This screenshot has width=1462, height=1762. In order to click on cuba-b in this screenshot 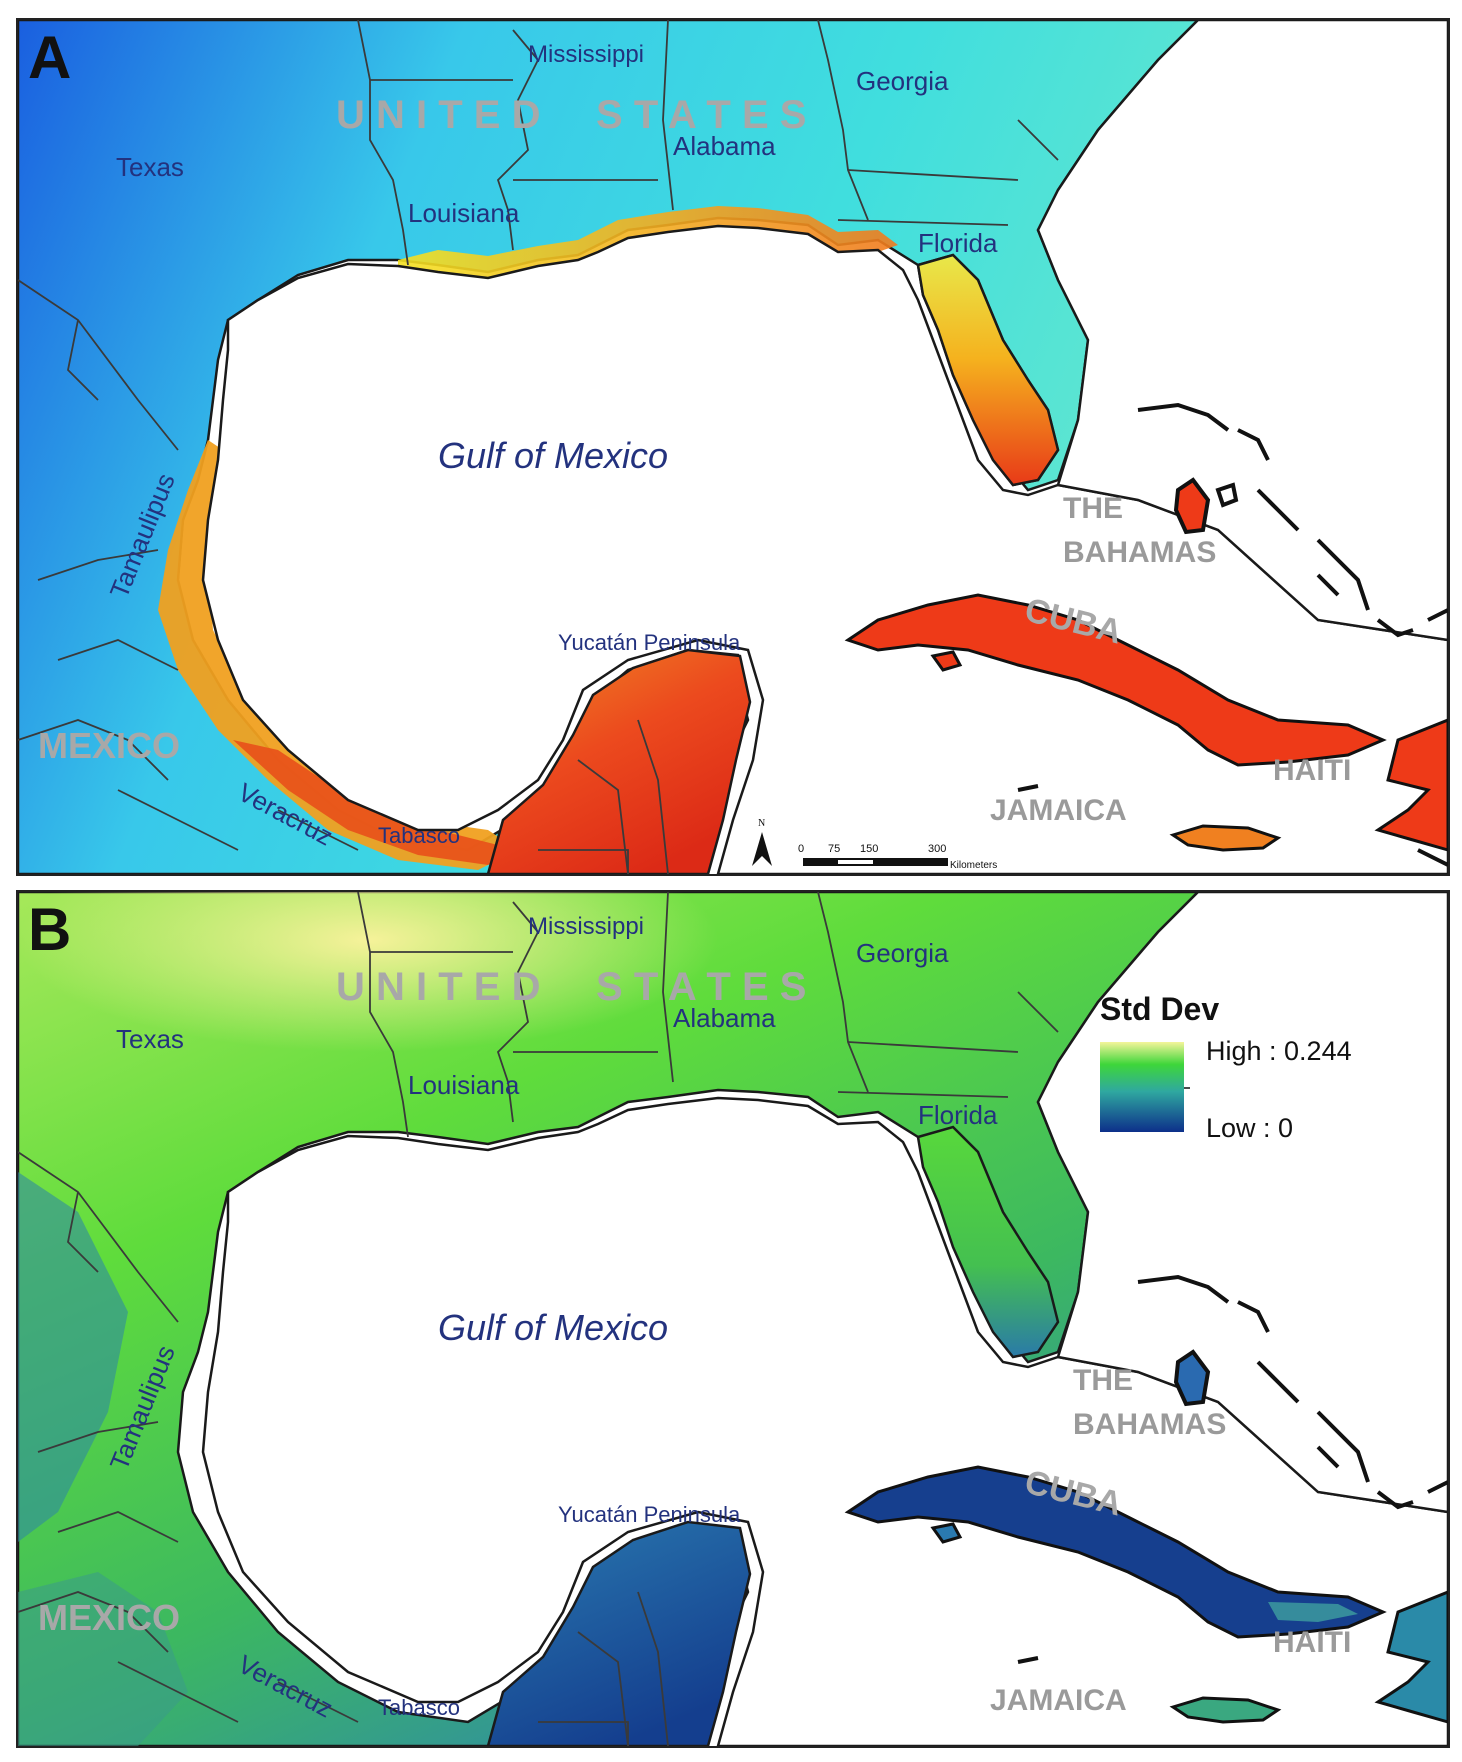, I will do `click(1115, 1552)`.